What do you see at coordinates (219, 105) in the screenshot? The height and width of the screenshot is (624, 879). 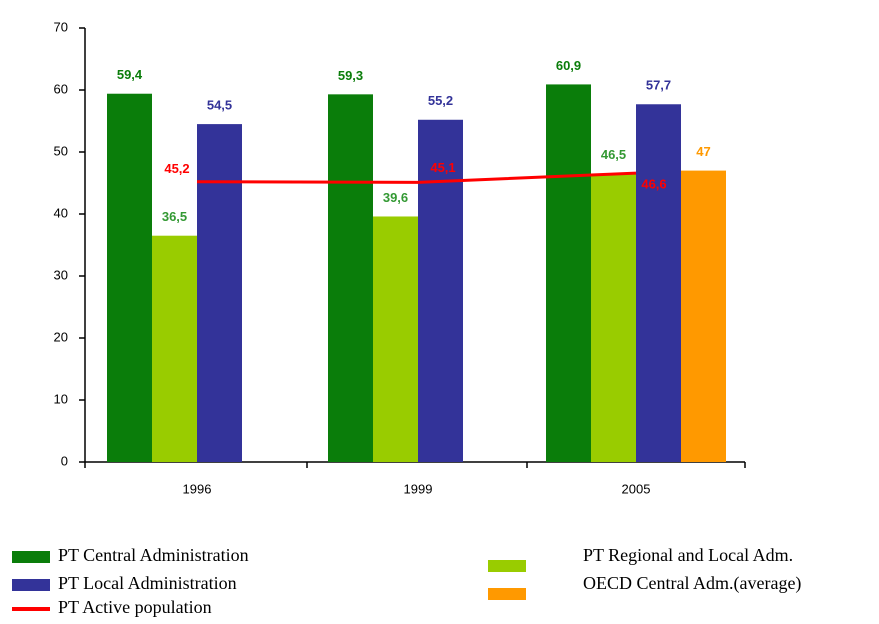 I see `value-label: 54,5` at bounding box center [219, 105].